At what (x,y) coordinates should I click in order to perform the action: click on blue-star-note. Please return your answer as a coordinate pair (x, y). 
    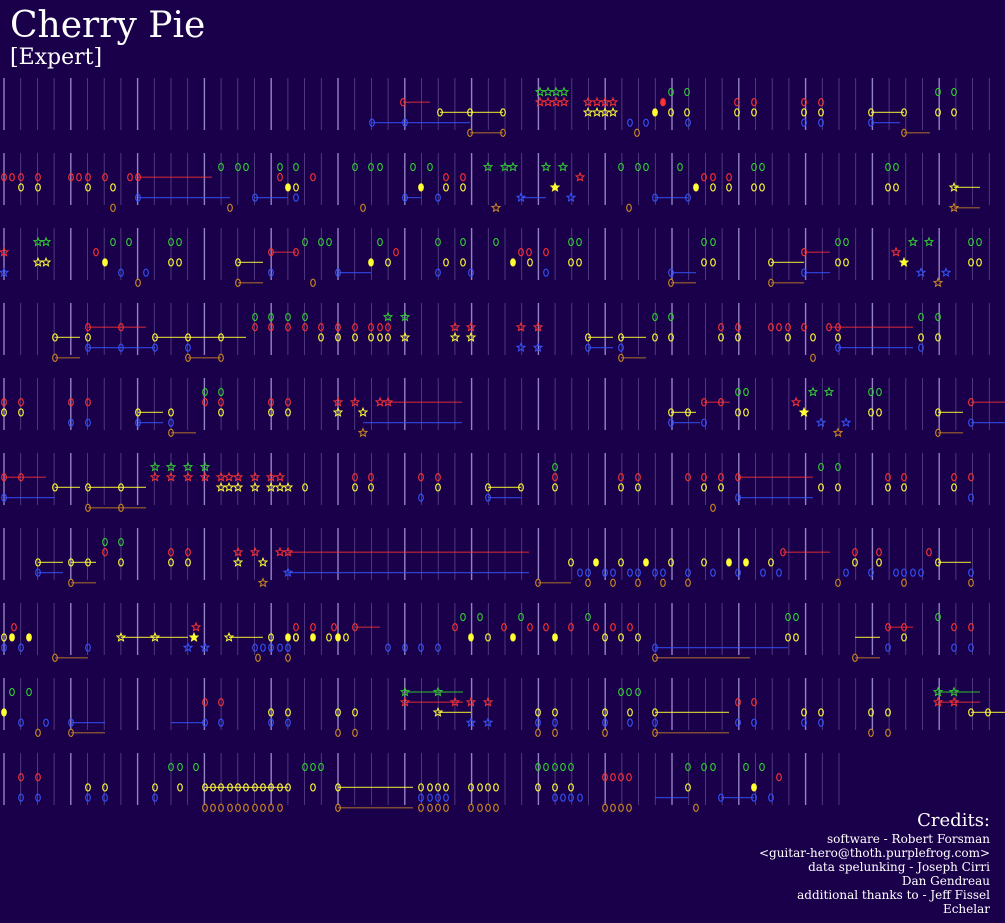
    Looking at the image, I should click on (921, 272).